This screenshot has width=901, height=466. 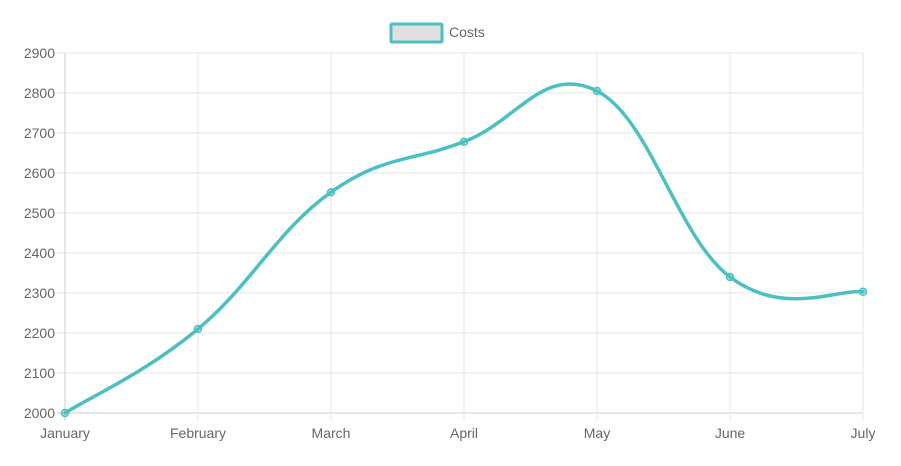 I want to click on x-tick-label: January, so click(x=65, y=433).